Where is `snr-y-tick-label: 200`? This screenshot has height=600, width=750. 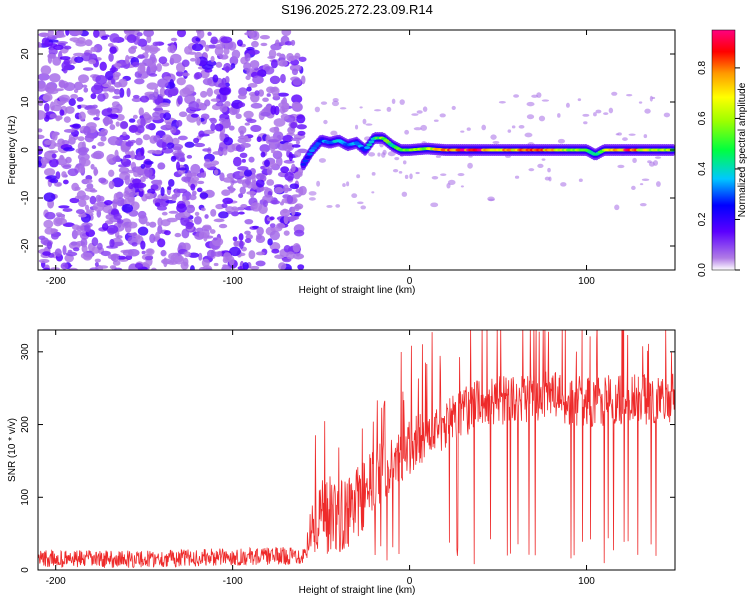 snr-y-tick-label: 200 is located at coordinates (25, 424).